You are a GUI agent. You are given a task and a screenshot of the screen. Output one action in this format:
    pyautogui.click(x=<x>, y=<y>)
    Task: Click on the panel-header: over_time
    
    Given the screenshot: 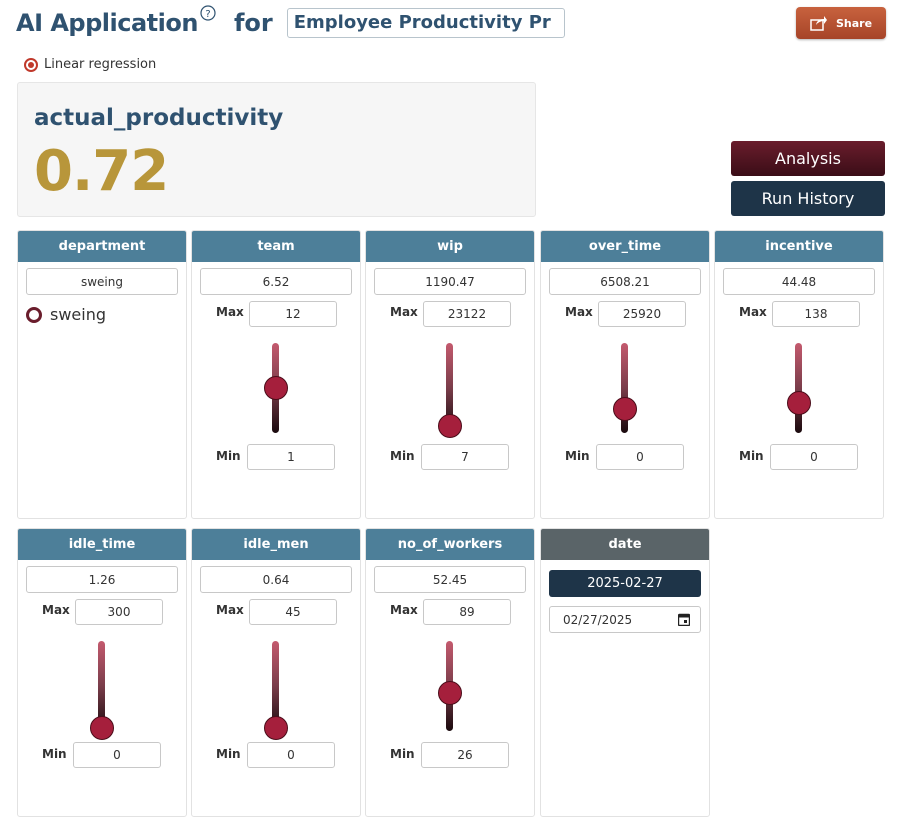 What is the action you would take?
    pyautogui.click(x=625, y=246)
    